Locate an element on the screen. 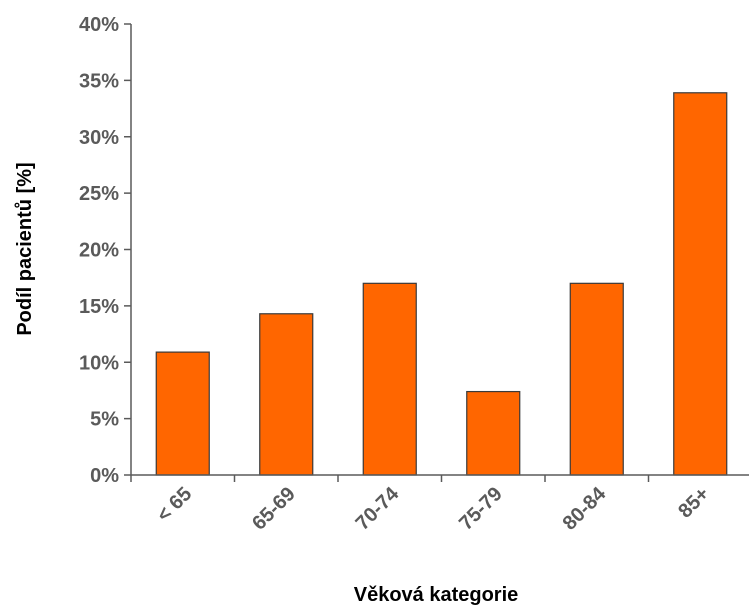  y-tick-label: 15% is located at coordinates (99, 307).